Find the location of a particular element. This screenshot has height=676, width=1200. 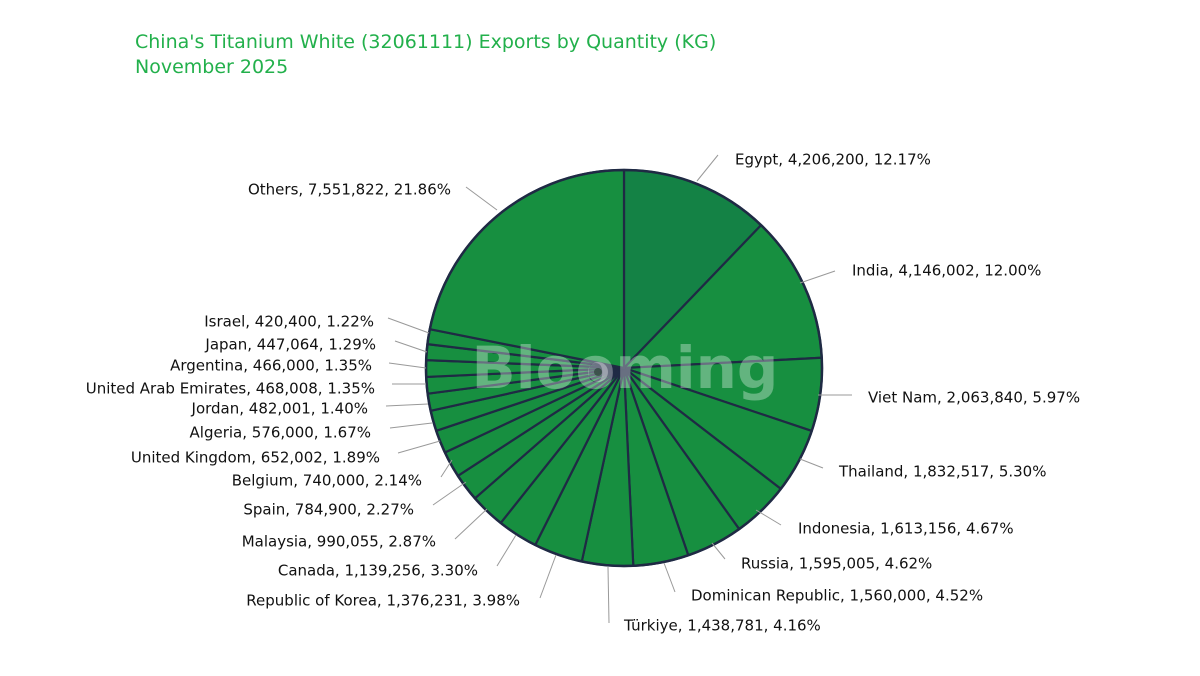

slice-label: Russia, 1,595,005, 4.62% is located at coordinates (836, 564).